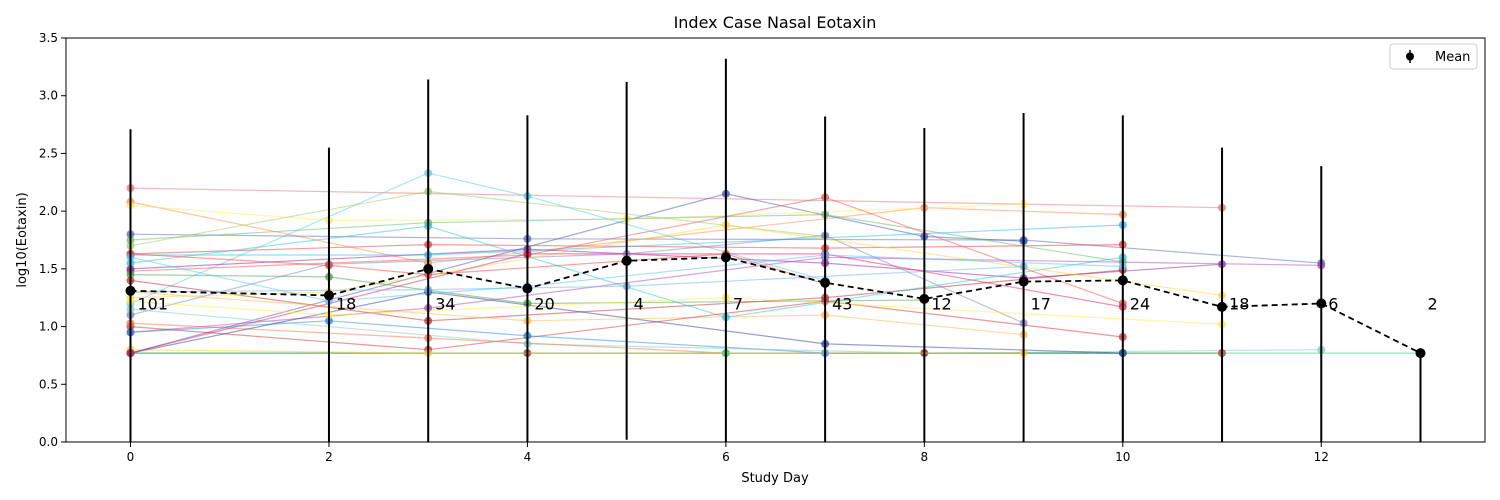  What do you see at coordinates (48, 384) in the screenshot?
I see `y-tick-label-1: 0.5` at bounding box center [48, 384].